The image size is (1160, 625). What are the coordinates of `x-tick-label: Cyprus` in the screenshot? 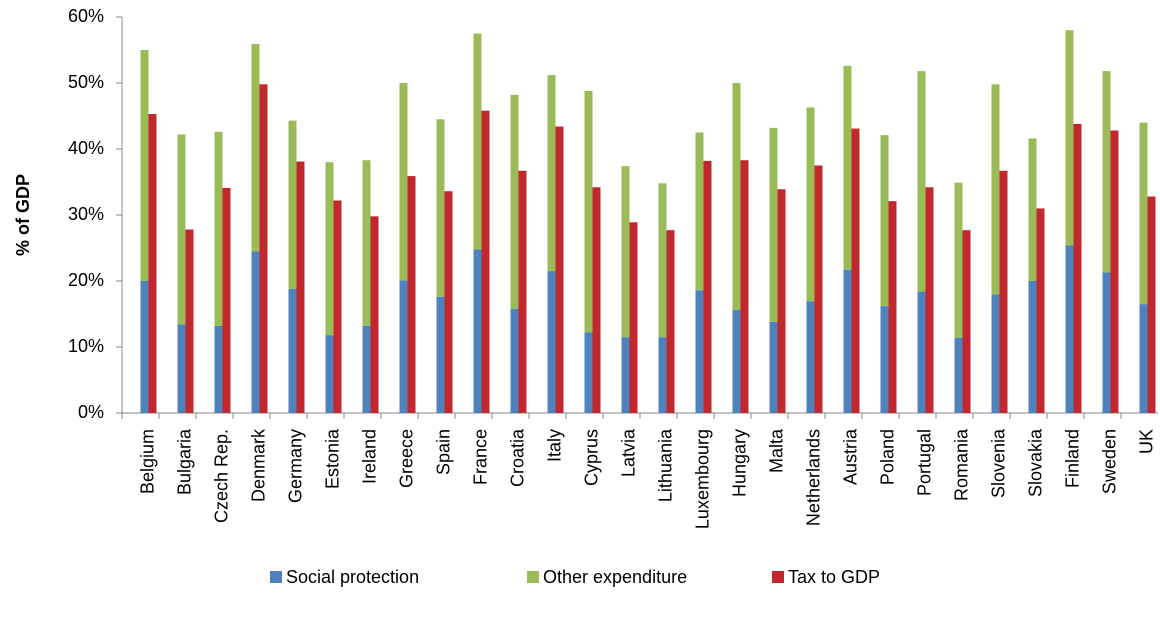 It's located at (591, 457).